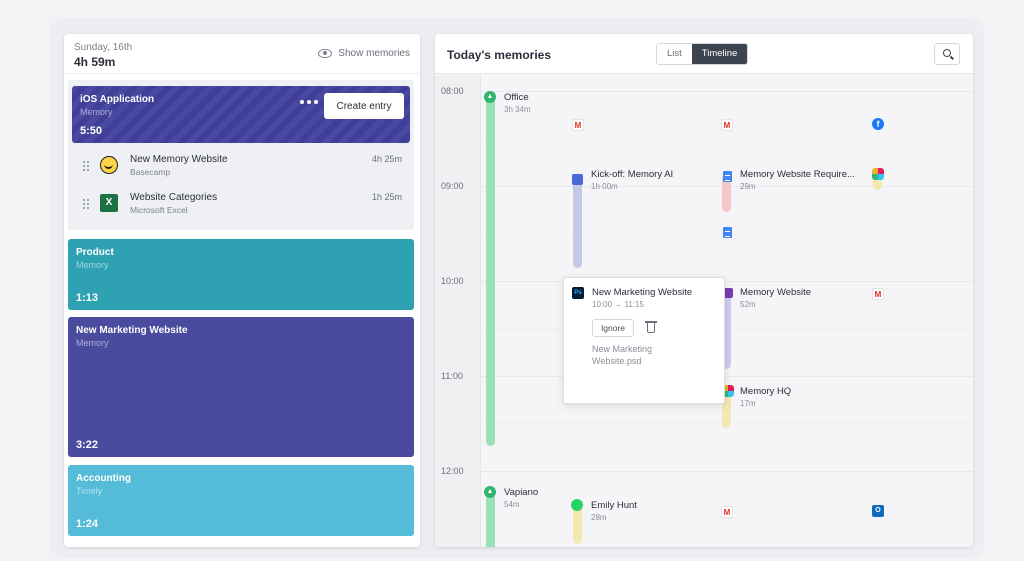  I want to click on project-block-new-marketing-website: New Marketing Website Memory 3:22, so click(241, 387).